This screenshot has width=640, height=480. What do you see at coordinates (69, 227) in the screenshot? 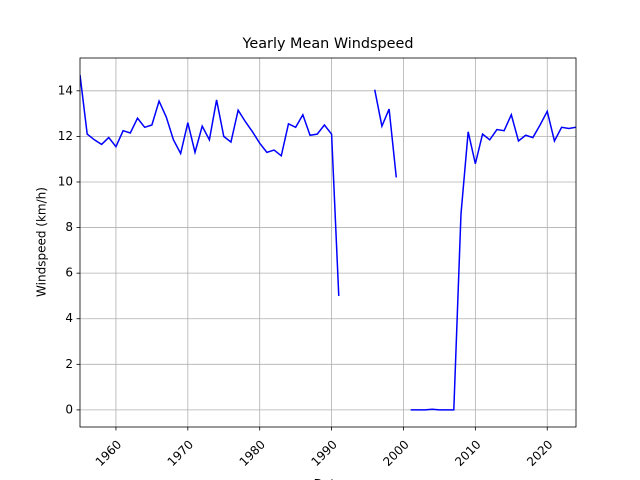
I see `y-tick-label: 8` at bounding box center [69, 227].